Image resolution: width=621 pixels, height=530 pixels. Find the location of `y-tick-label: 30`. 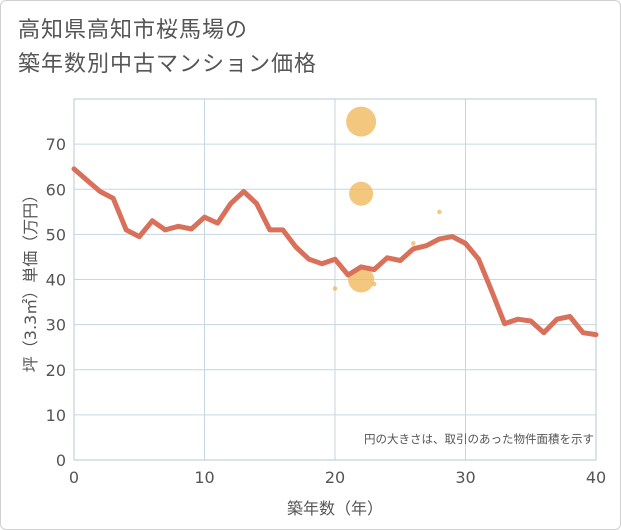

y-tick-label: 30 is located at coordinates (56, 325).